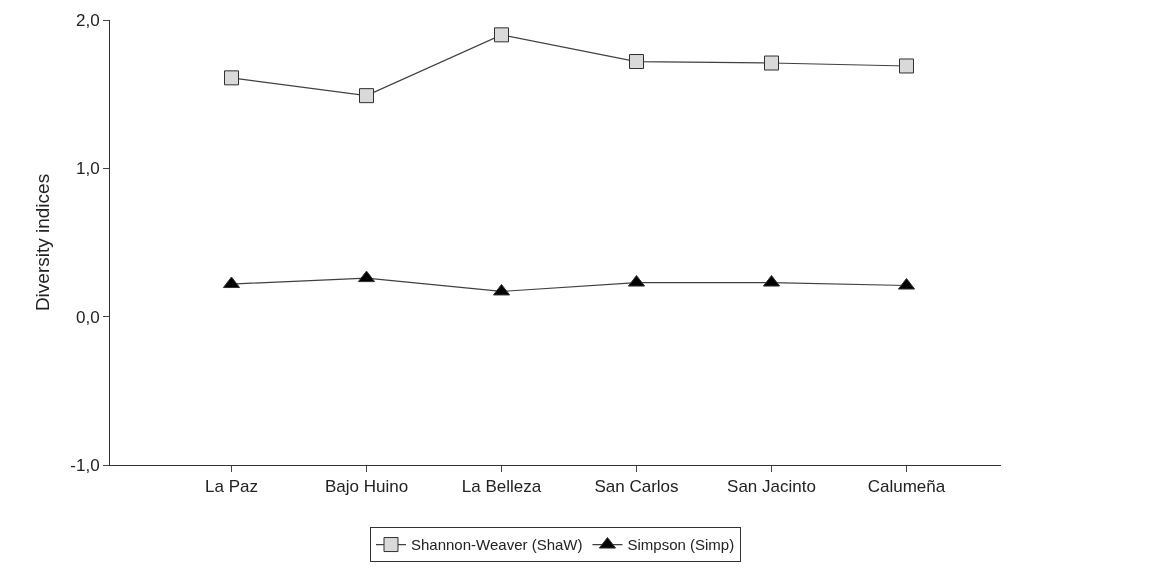  Describe the element at coordinates (681, 545) in the screenshot. I see `legend-label: Simpson (Simp)` at that location.